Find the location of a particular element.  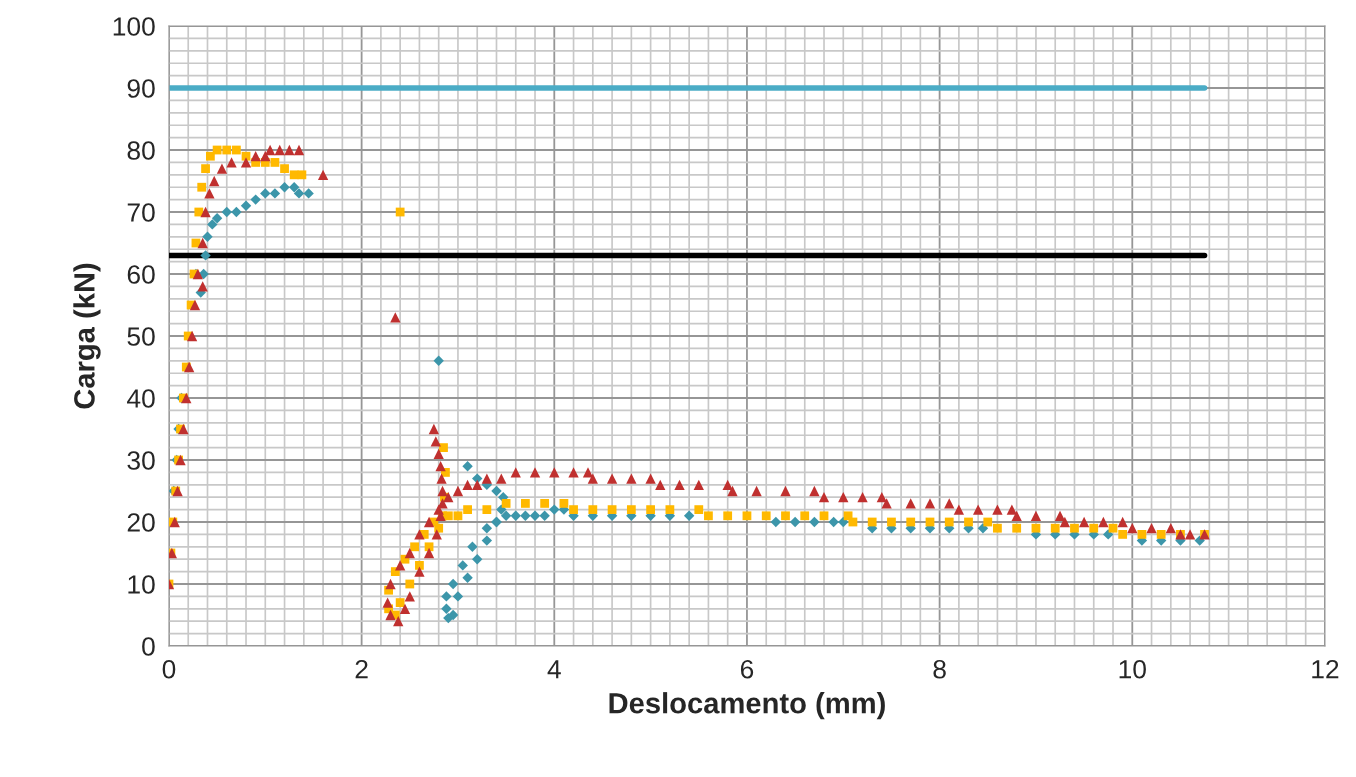

y-tick-label: 80 is located at coordinates (141, 150).